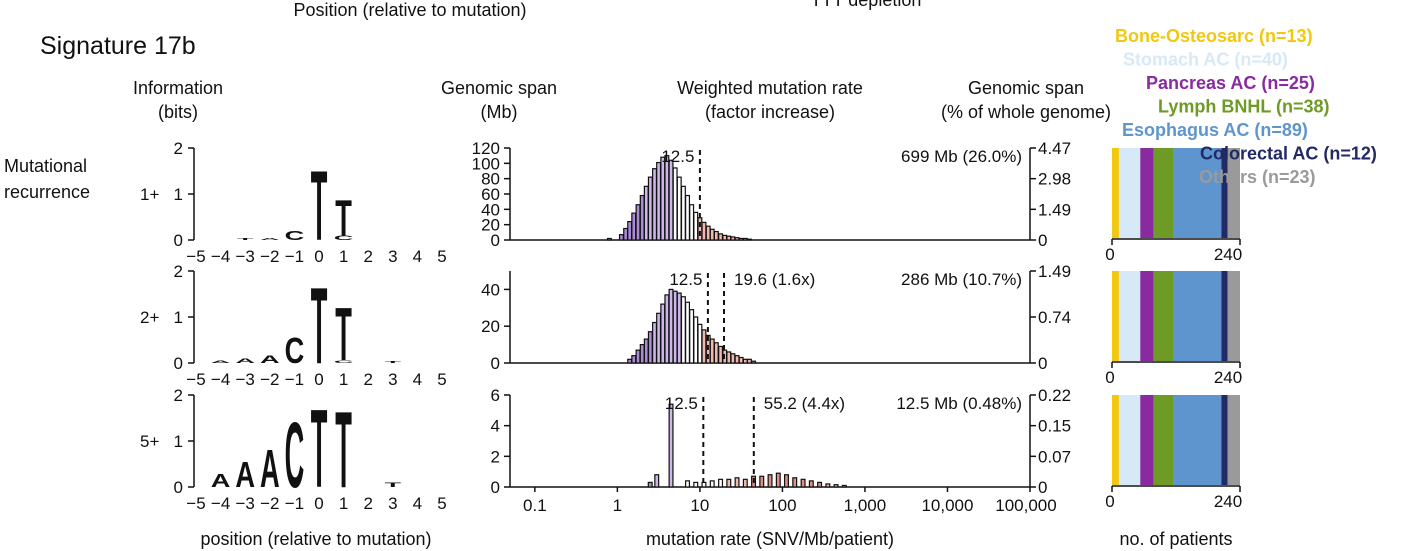  What do you see at coordinates (178, 112) in the screenshot?
I see `info-header-line2: (bits)` at bounding box center [178, 112].